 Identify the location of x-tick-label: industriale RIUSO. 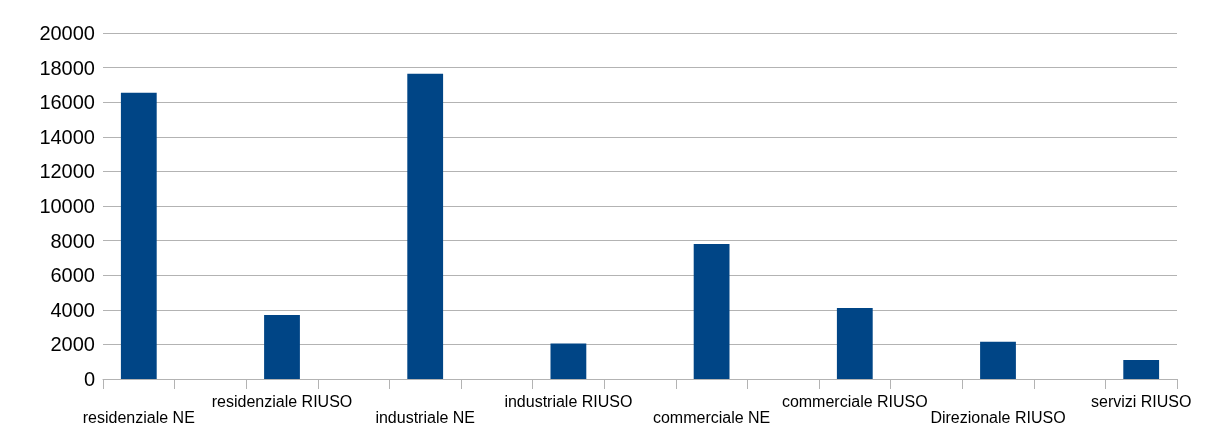
(568, 401).